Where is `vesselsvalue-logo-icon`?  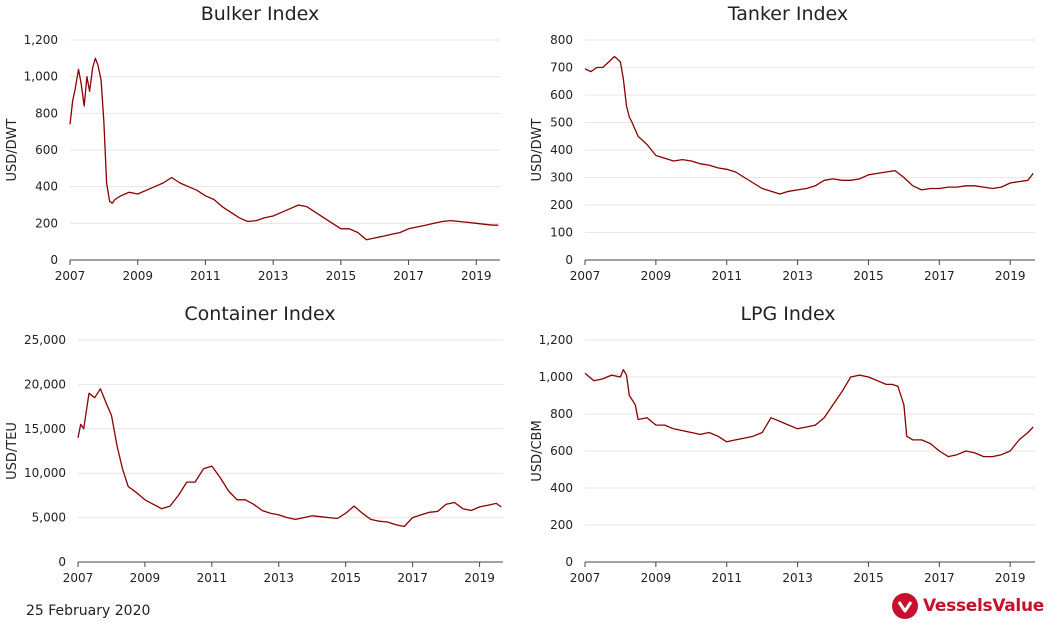 vesselsvalue-logo-icon is located at coordinates (904, 606).